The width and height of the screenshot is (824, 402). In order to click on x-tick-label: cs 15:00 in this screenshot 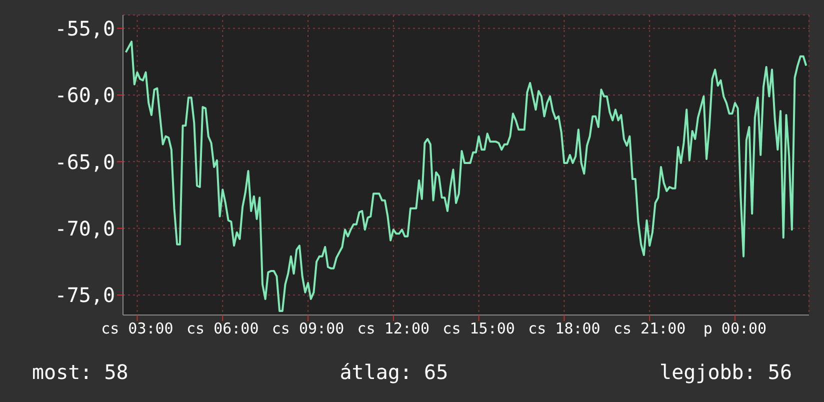, I will do `click(478, 329)`.